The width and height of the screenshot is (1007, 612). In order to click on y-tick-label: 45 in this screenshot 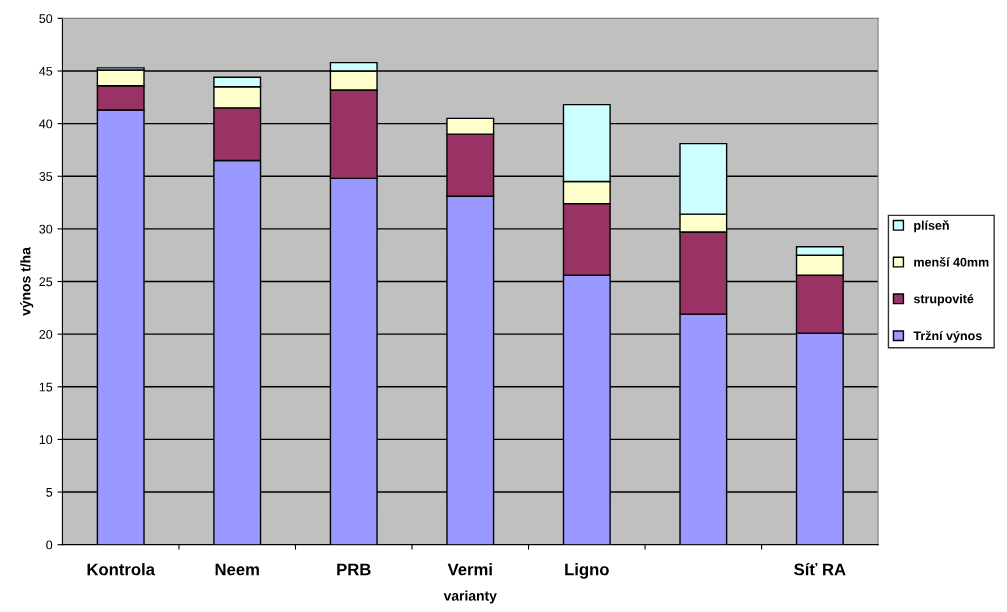, I will do `click(46, 71)`.